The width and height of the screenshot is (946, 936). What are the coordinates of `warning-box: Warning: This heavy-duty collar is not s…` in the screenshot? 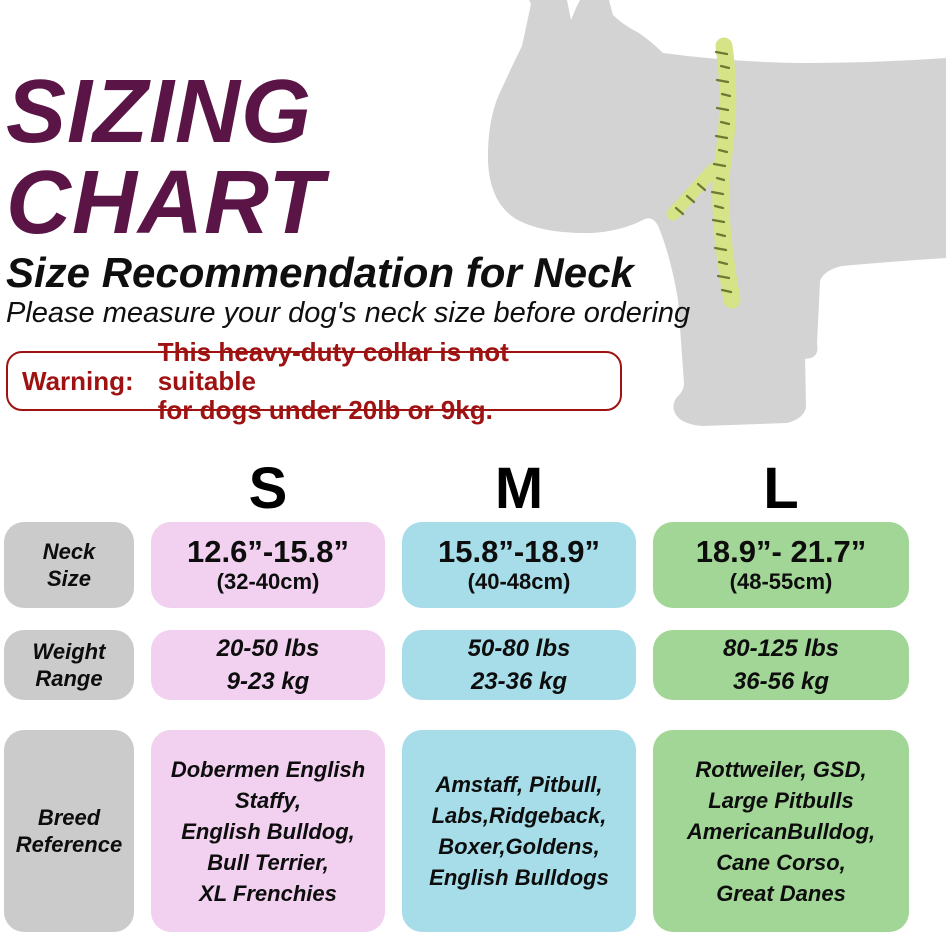 It's located at (314, 380).